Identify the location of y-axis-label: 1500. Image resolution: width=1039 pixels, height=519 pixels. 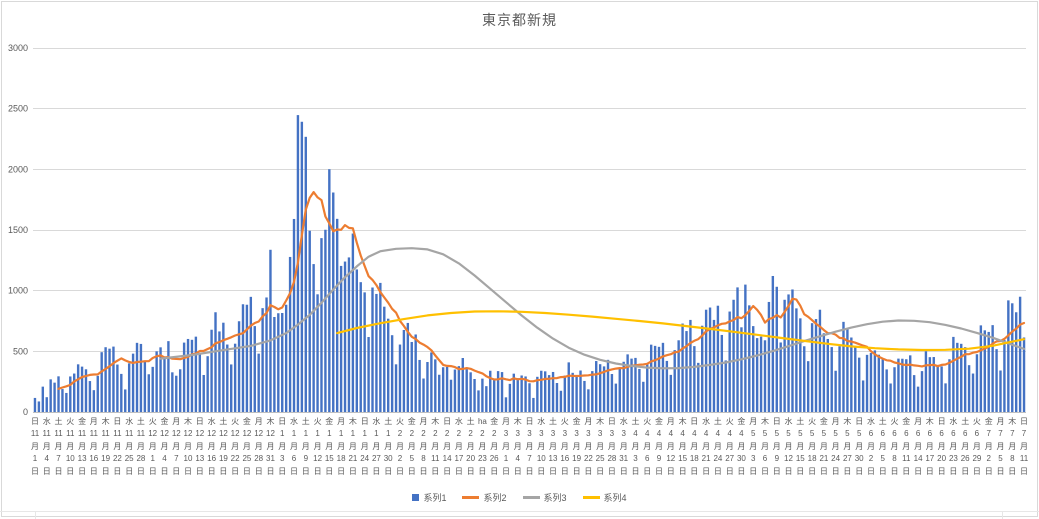
(18, 230).